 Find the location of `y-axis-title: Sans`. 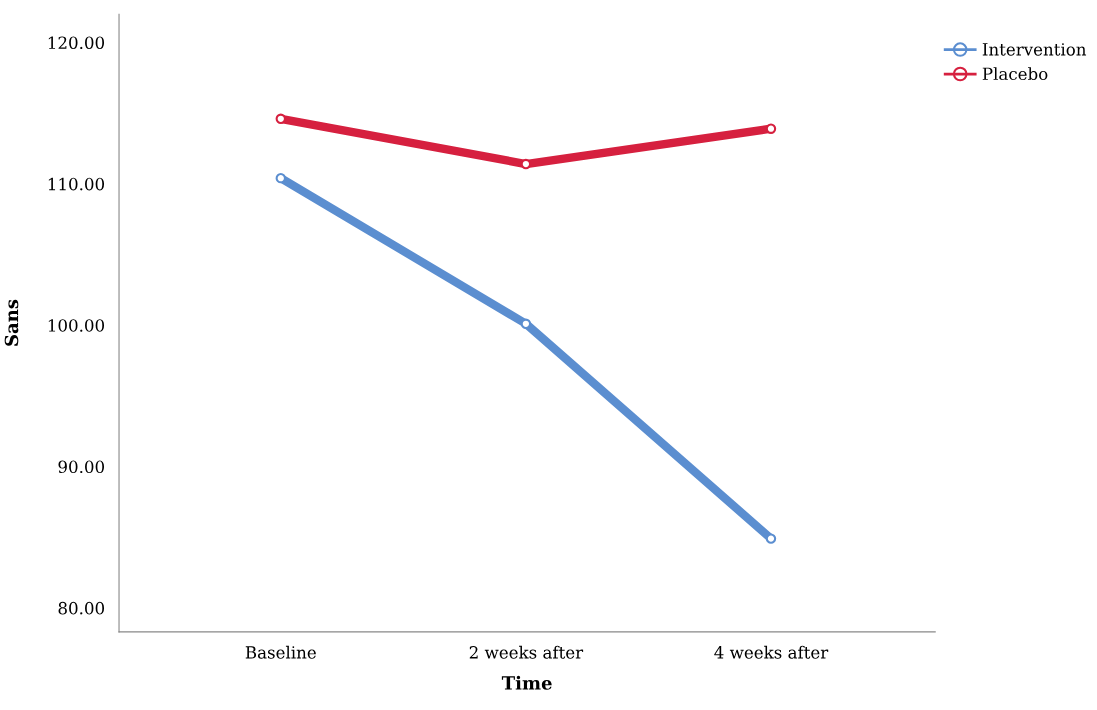

y-axis-title: Sans is located at coordinates (11, 322).